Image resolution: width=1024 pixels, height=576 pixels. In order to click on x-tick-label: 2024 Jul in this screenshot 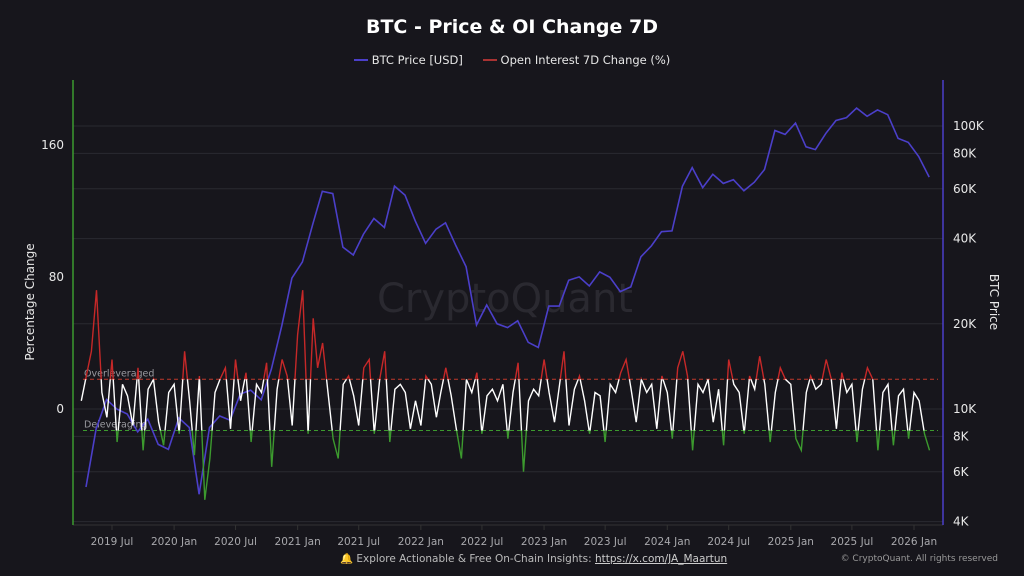, I will do `click(728, 542)`.